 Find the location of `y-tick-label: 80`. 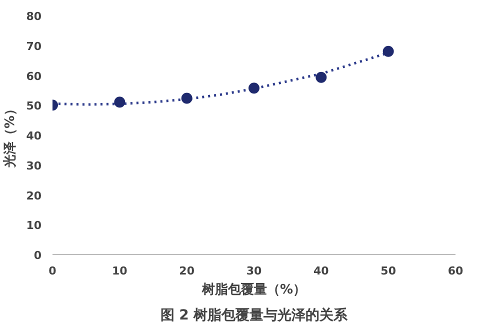

y-tick-label: 80 is located at coordinates (34, 16).